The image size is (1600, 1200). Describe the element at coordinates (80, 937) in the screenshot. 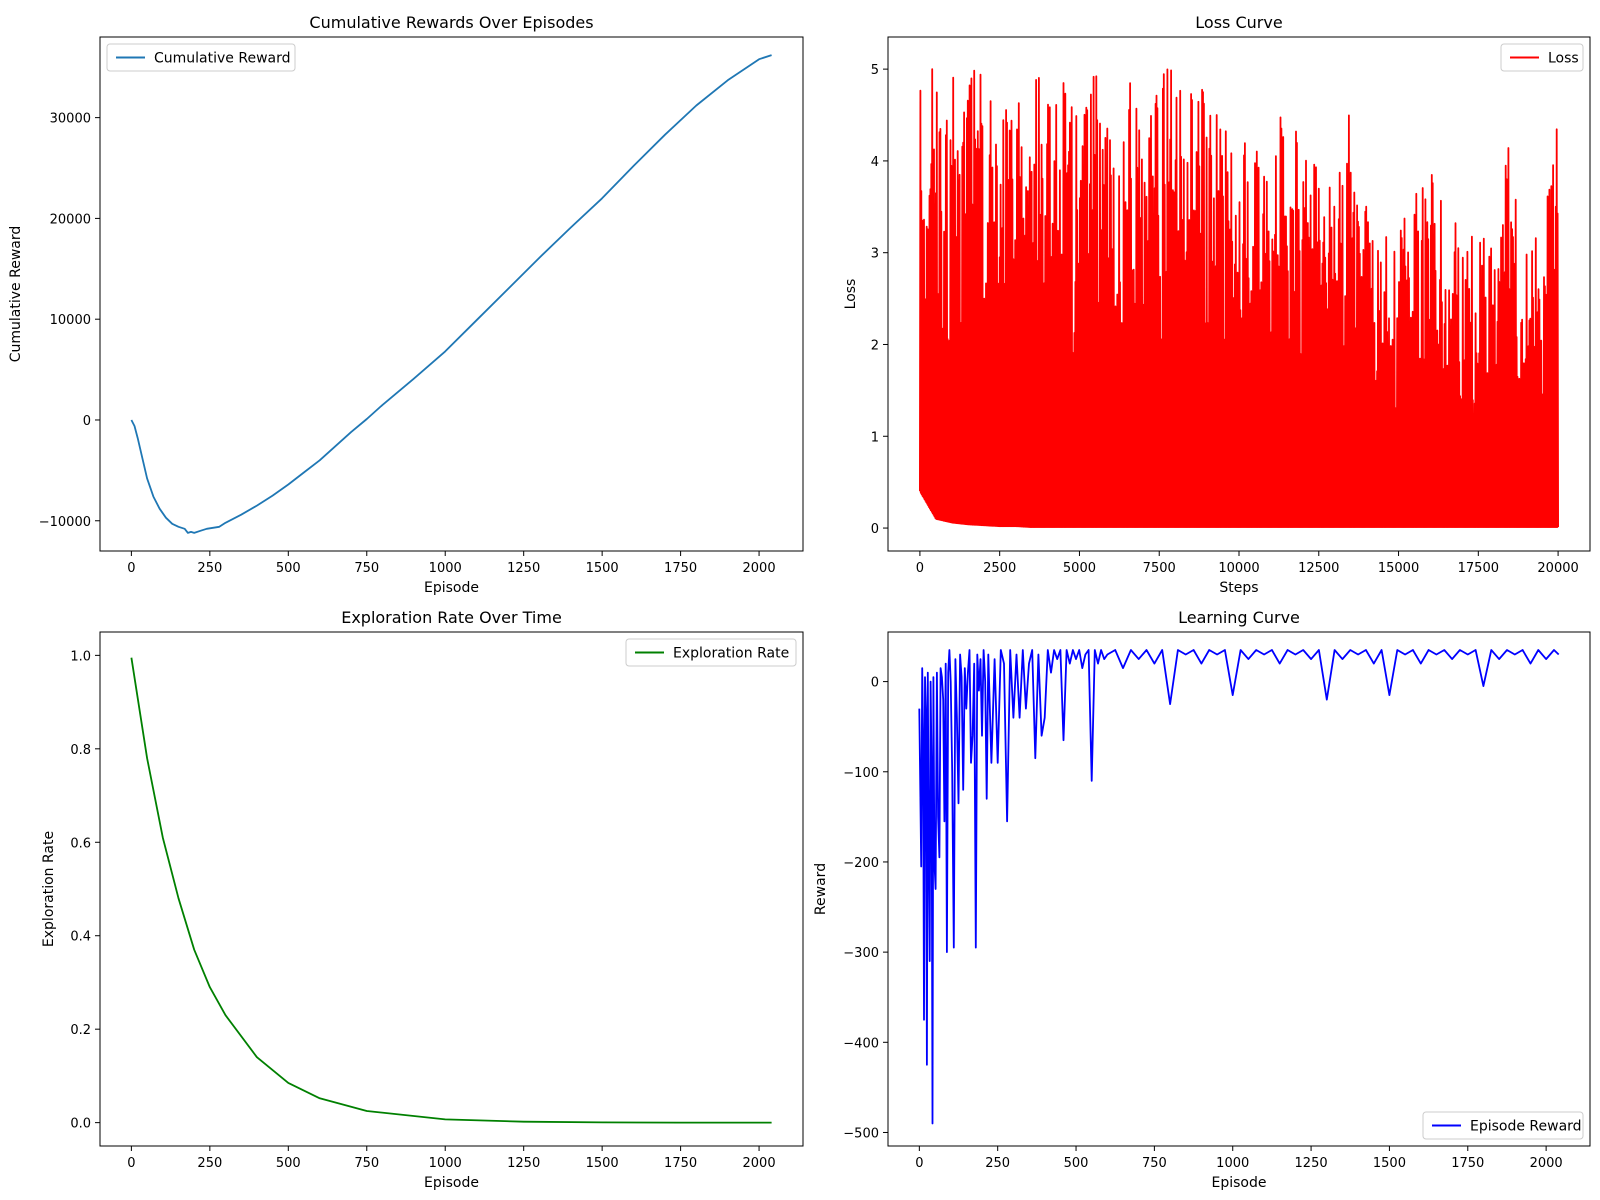

I see `y-tick-label: 0.4` at that location.